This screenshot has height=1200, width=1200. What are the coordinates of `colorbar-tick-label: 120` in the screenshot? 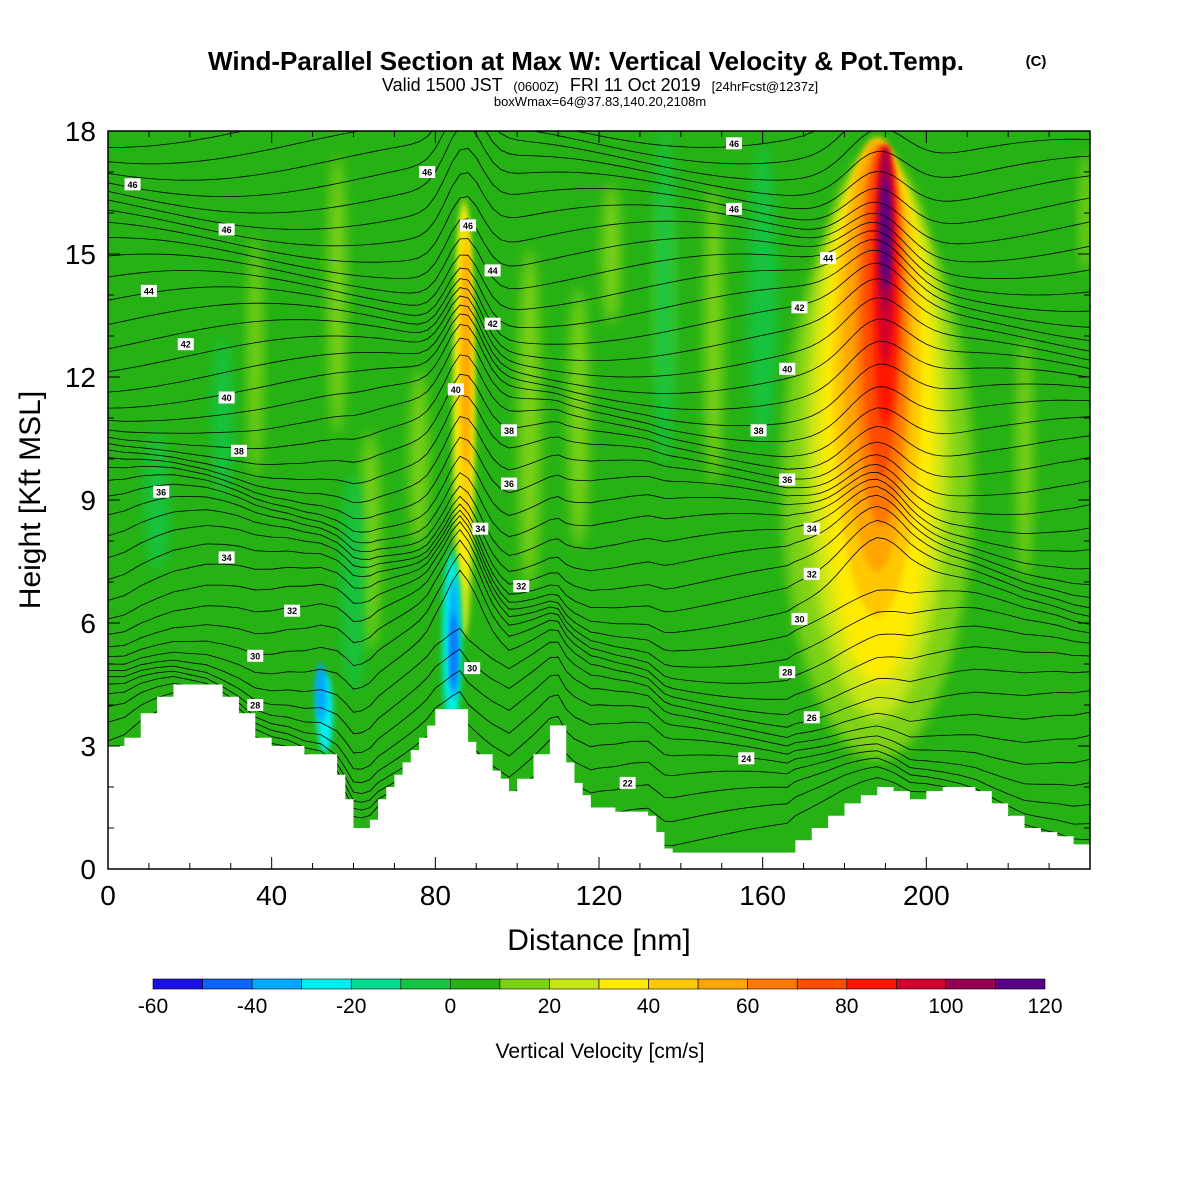 It's located at (1044, 1006).